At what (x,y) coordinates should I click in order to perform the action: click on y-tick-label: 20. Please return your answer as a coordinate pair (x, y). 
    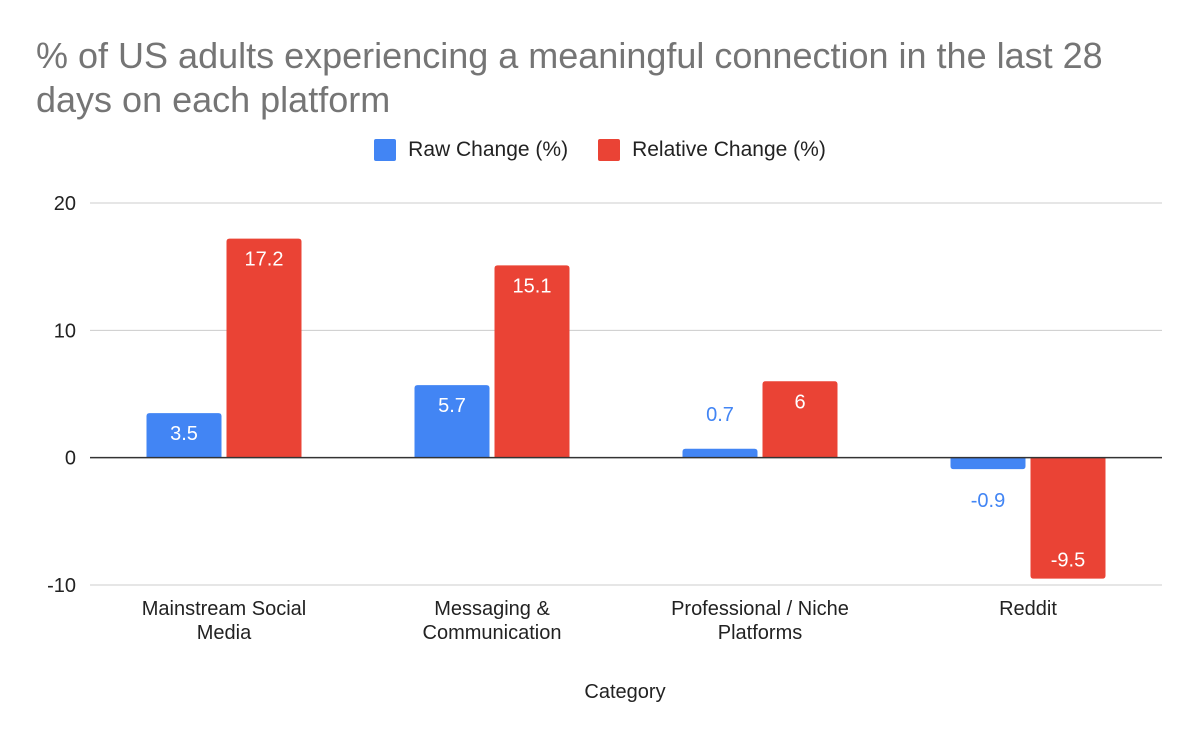
    Looking at the image, I should click on (65, 204).